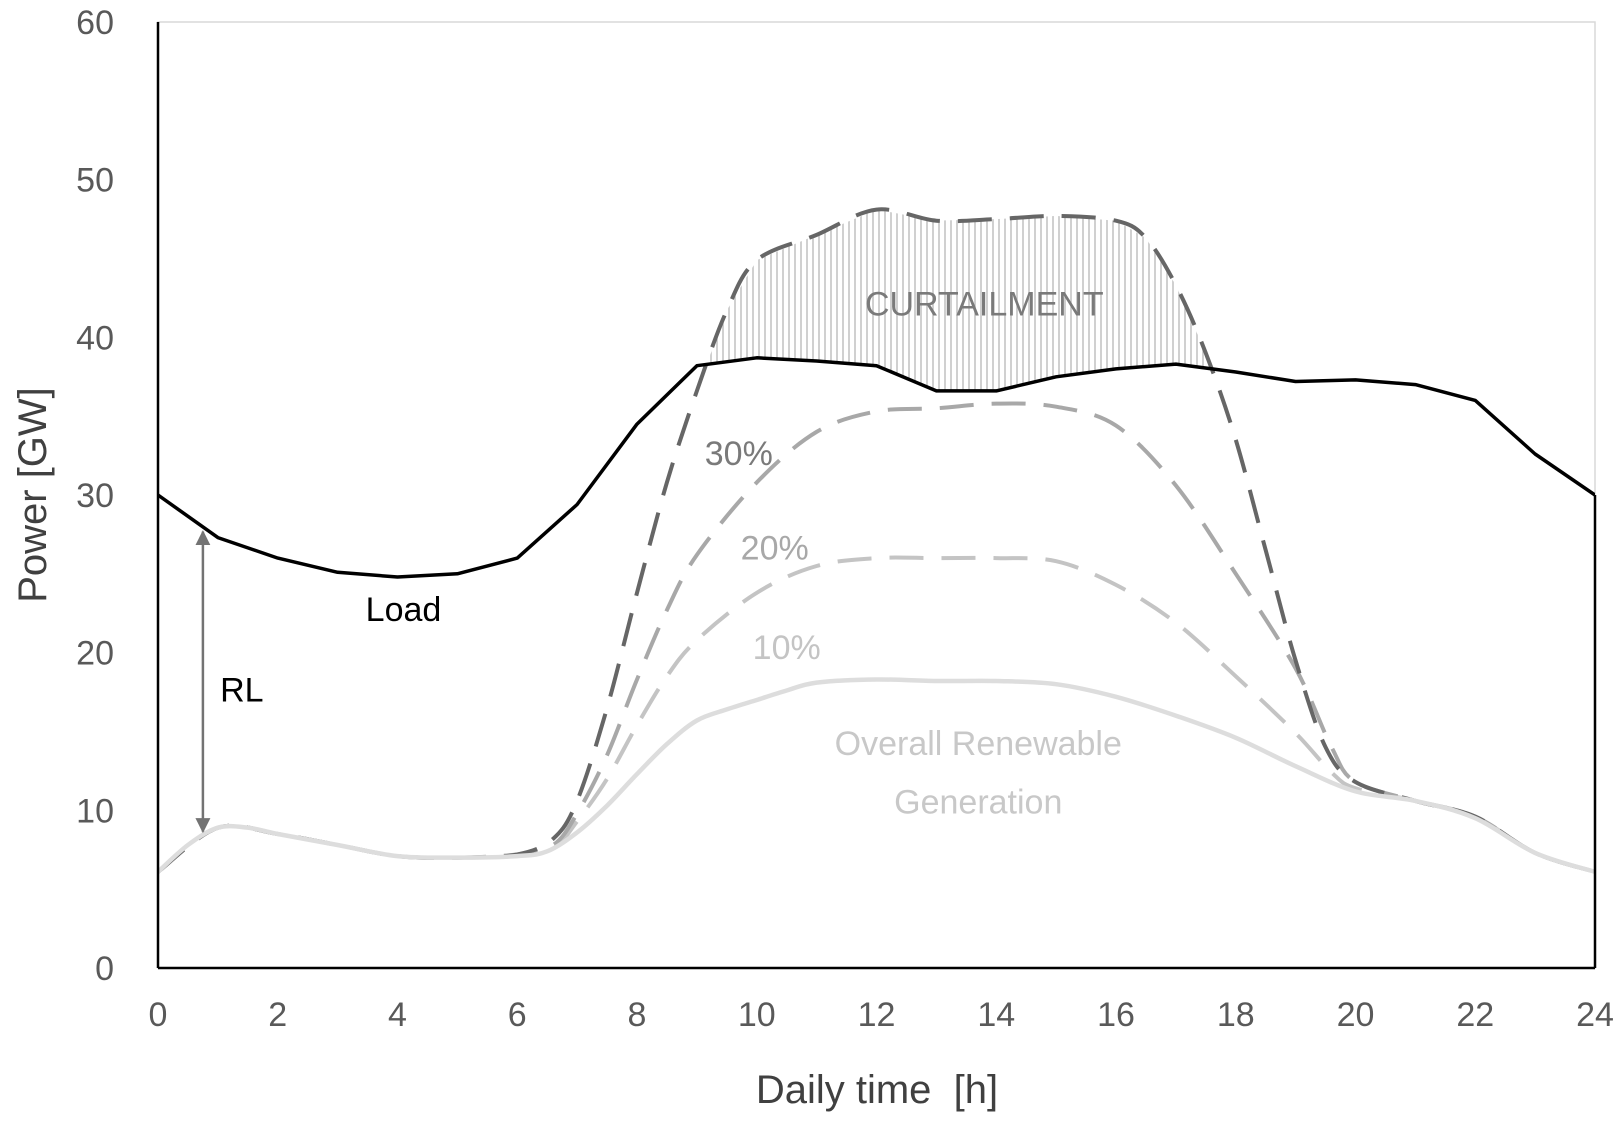 This screenshot has height=1136, width=1619. What do you see at coordinates (158, 1015) in the screenshot?
I see `x-tick-label: 0` at bounding box center [158, 1015].